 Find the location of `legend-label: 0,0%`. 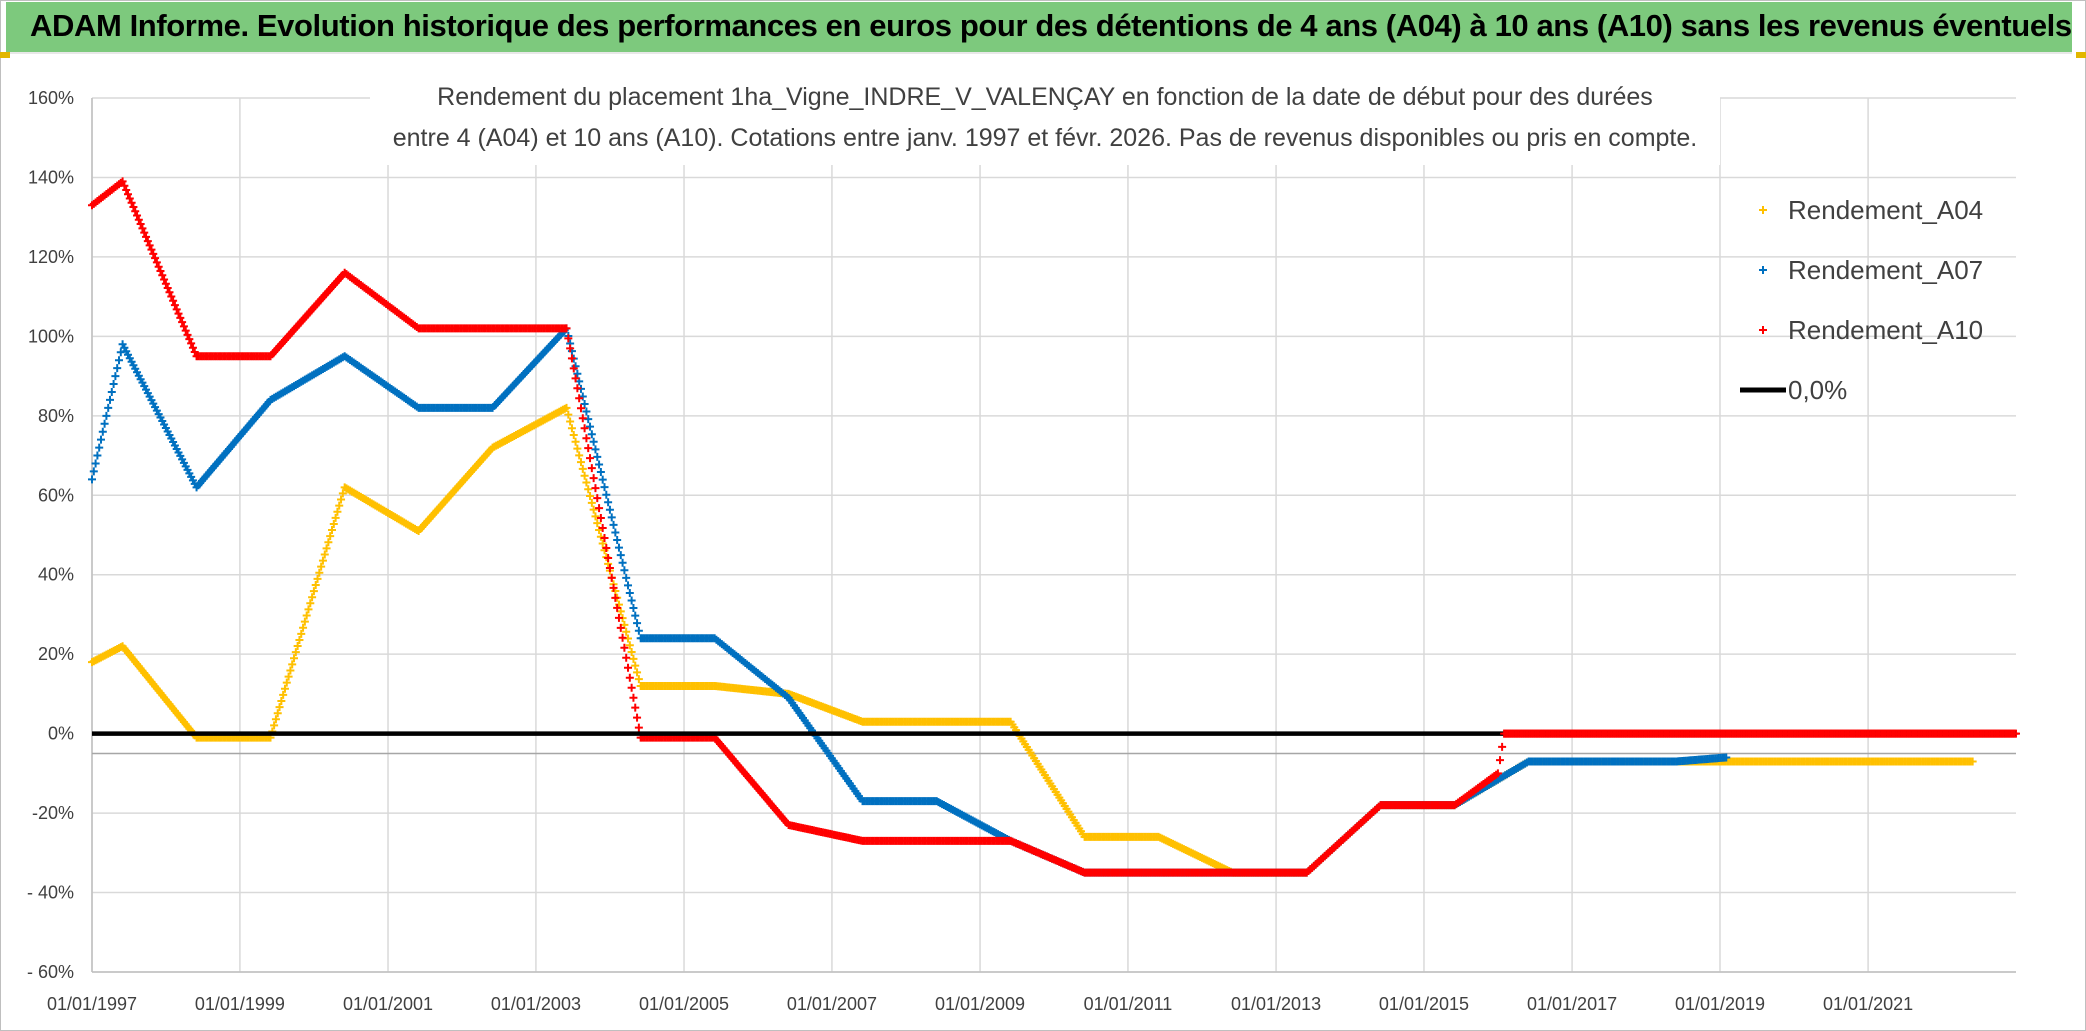

legend-label: 0,0% is located at coordinates (1817, 390).